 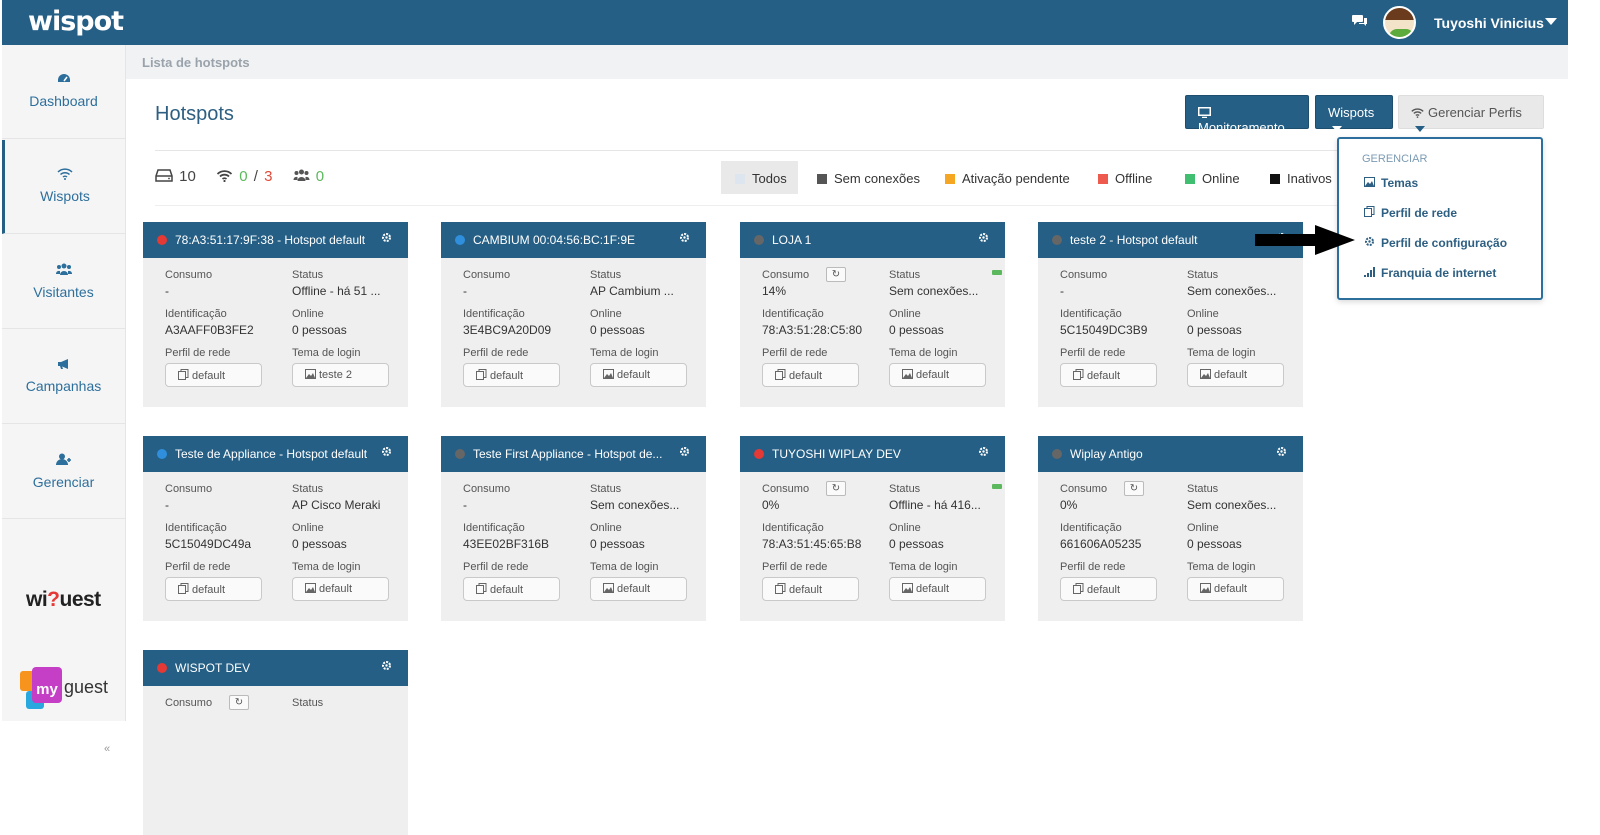 I want to click on collapse-sidebar-icon: «, so click(x=107, y=749).